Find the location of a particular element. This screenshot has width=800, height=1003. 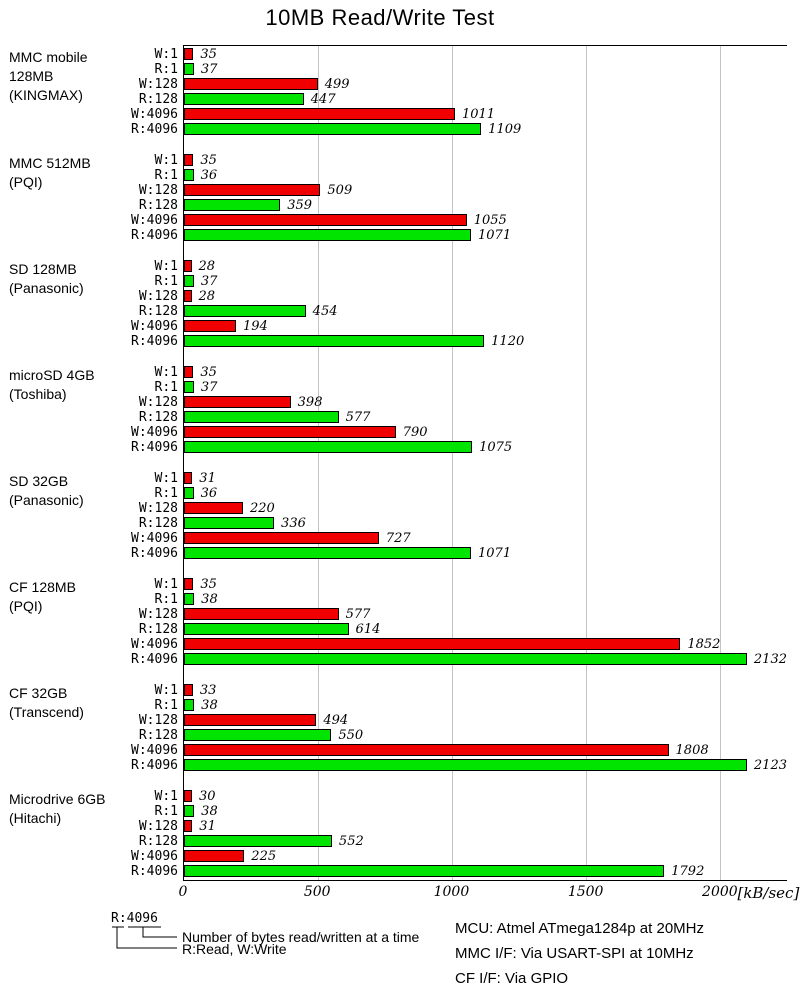

group-label: SD 32GB (Panasonic) is located at coordinates (68, 491).